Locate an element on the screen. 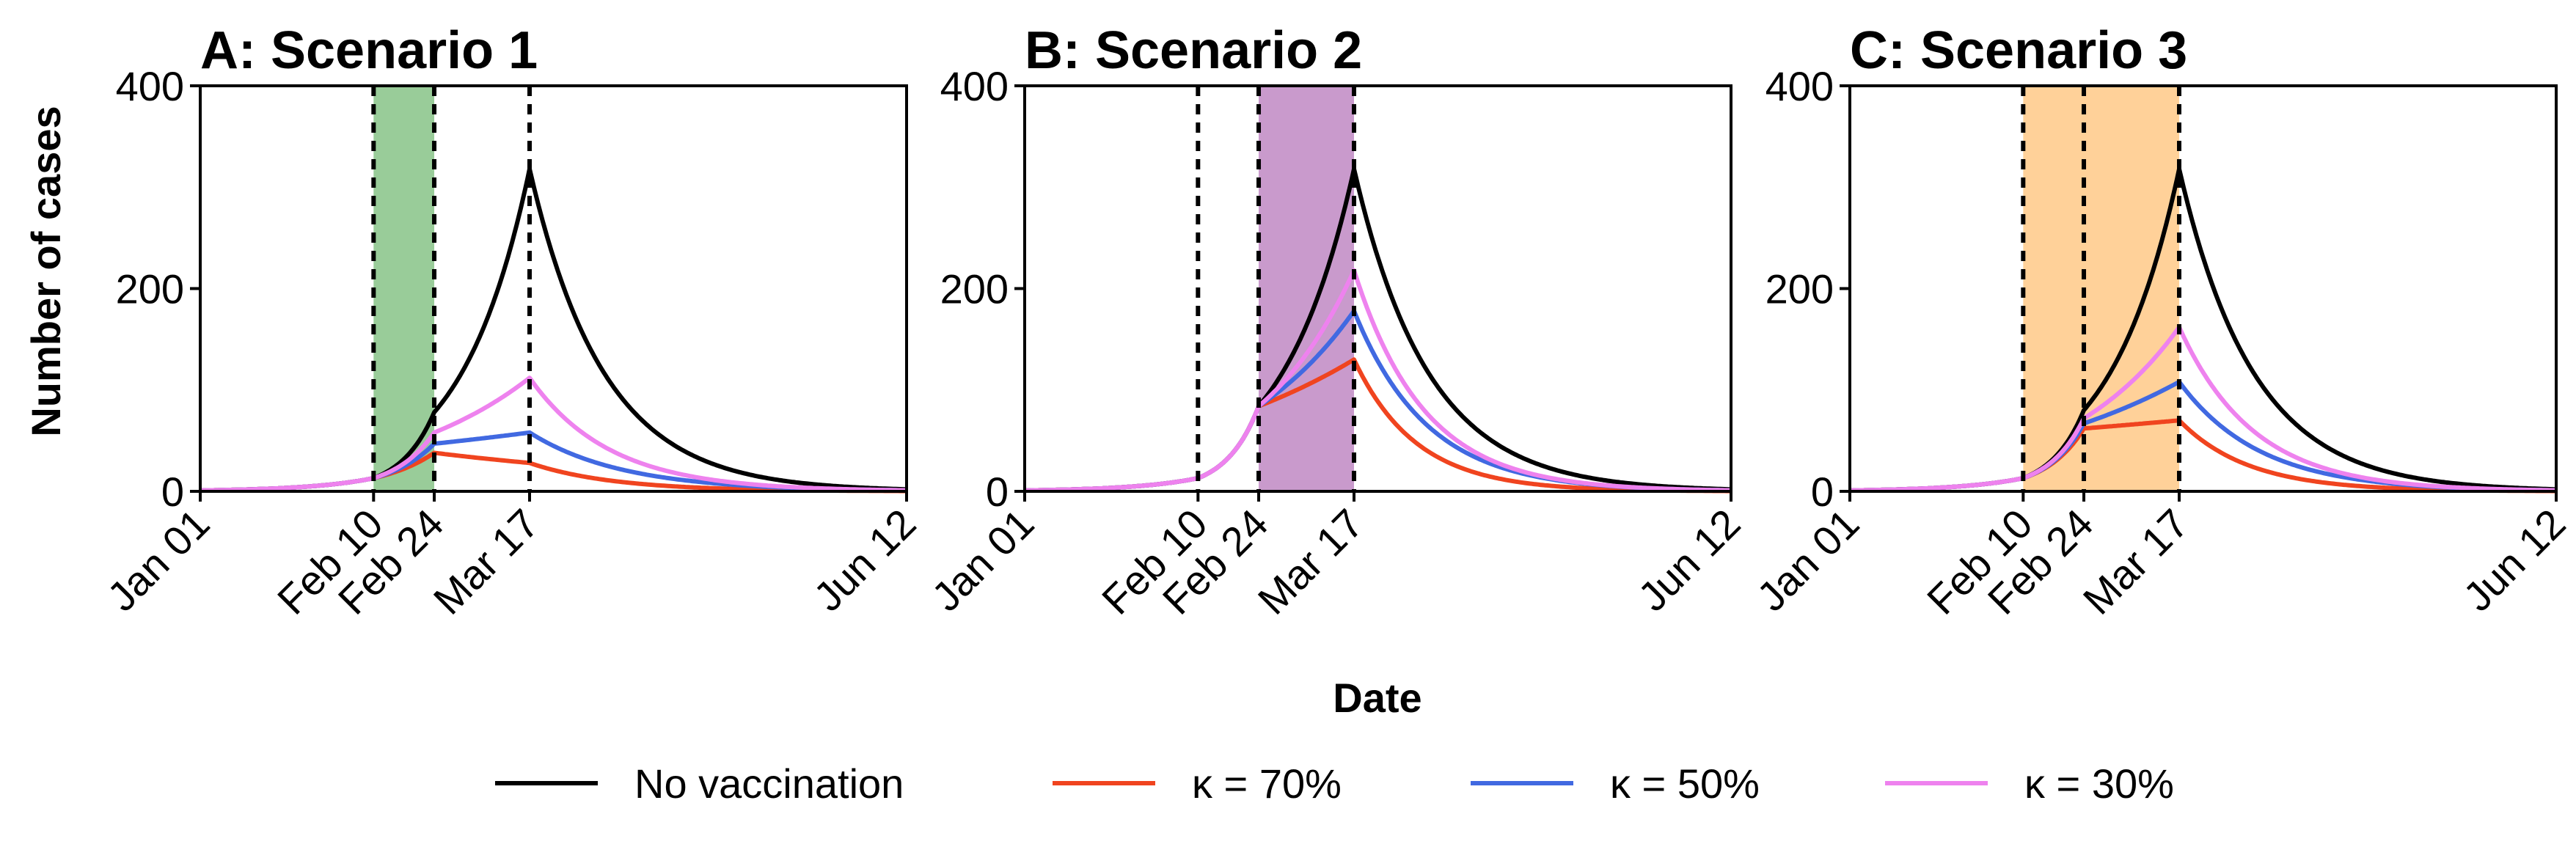 The height and width of the screenshot is (858, 2576). legend: No vaccination κ = 70% κ = 50% κ = 30% is located at coordinates (1335, 783).